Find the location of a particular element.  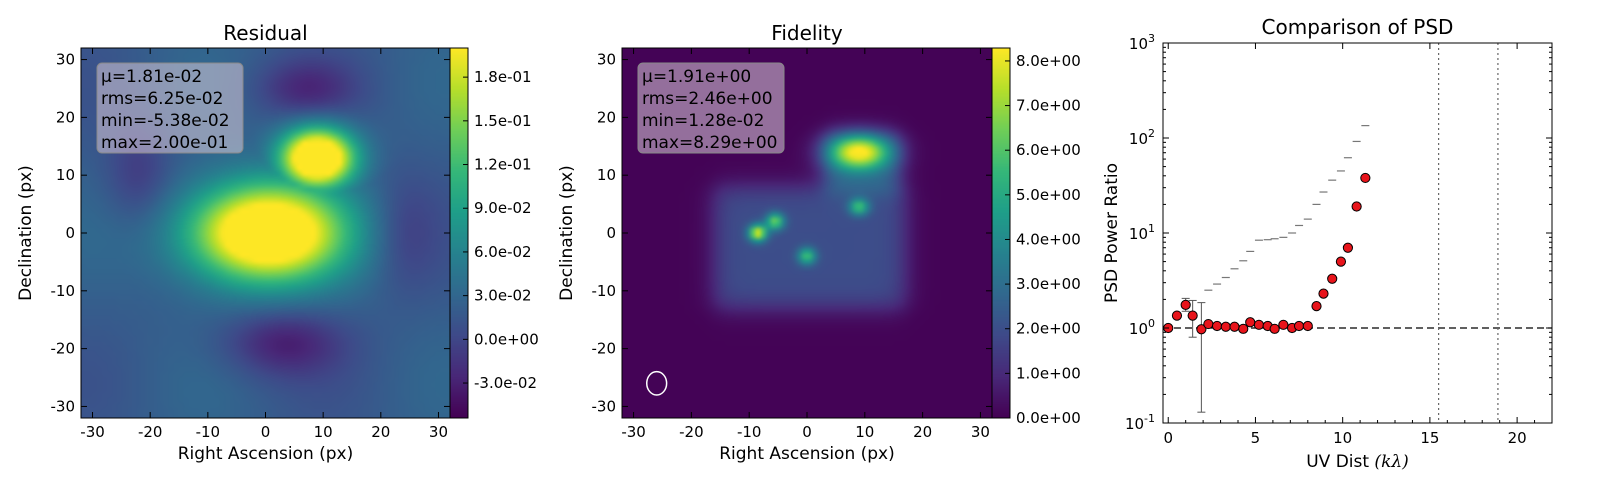

x-axis-label-text: UV Dist is located at coordinates (1337, 462).